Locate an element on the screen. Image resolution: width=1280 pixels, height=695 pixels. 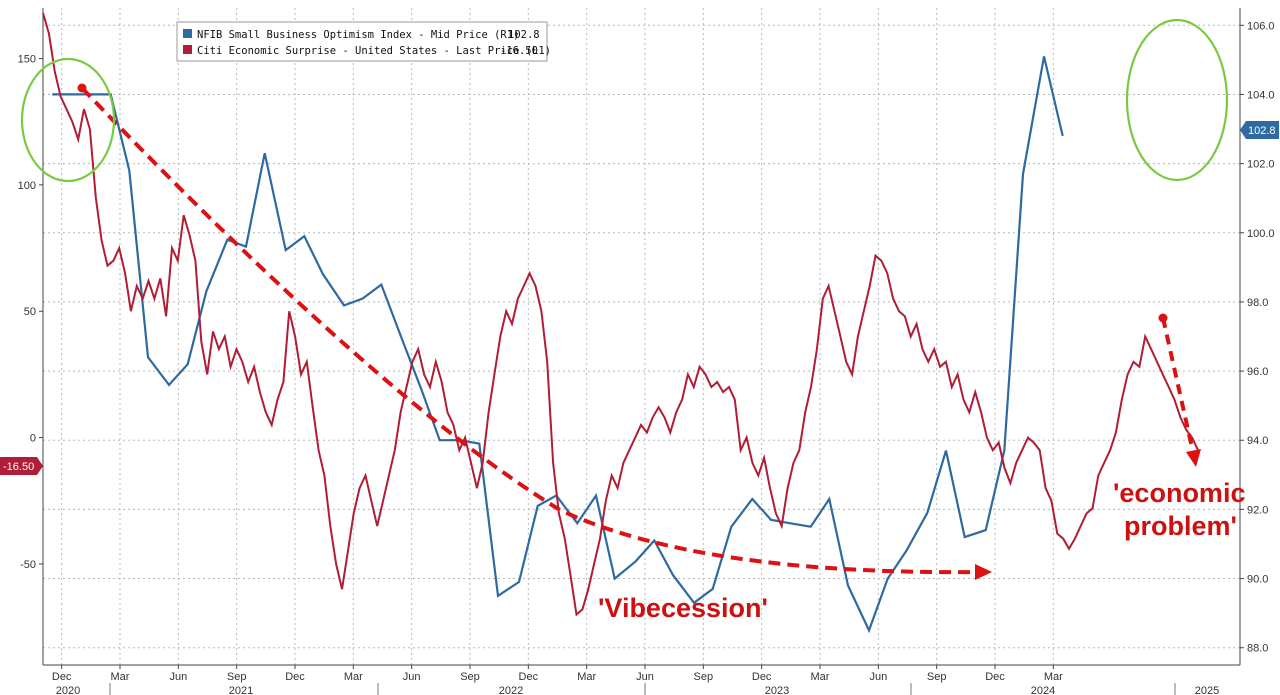
left-value-tag-shape is located at coordinates (21, 466).